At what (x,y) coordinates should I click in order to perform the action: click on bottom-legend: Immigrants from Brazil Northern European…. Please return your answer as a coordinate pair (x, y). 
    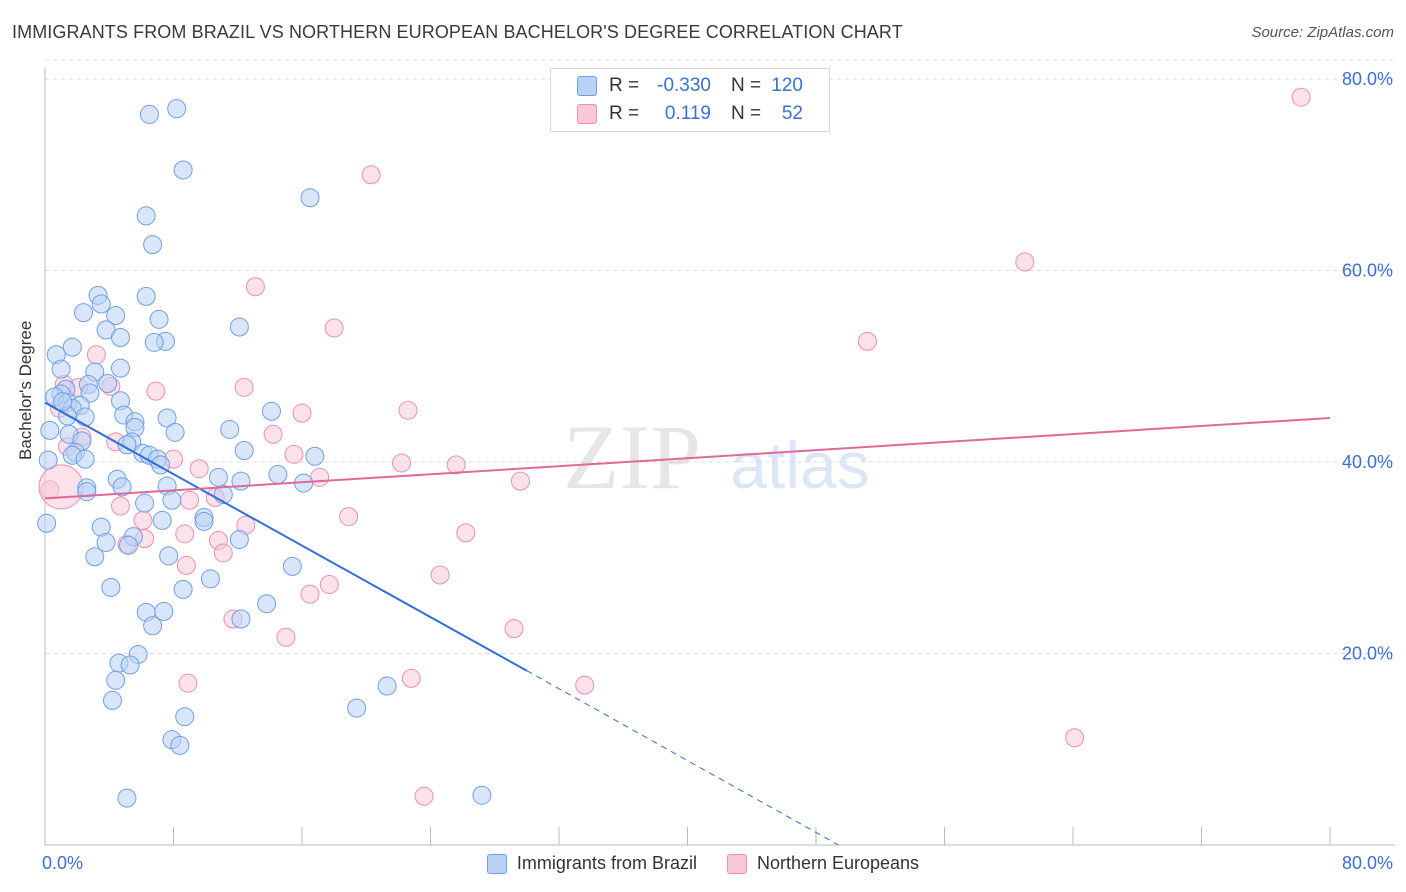
    Looking at the image, I should click on (703, 863).